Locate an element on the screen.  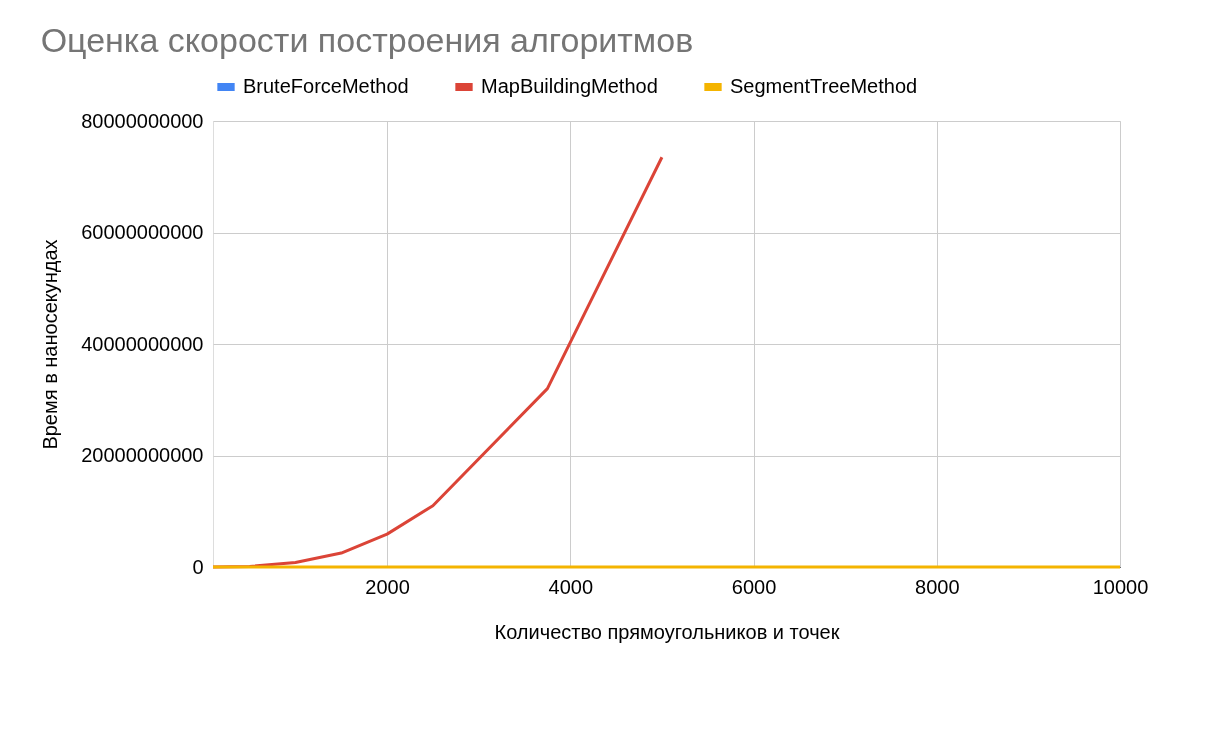
x-tick-label: 2000 is located at coordinates (387, 586).